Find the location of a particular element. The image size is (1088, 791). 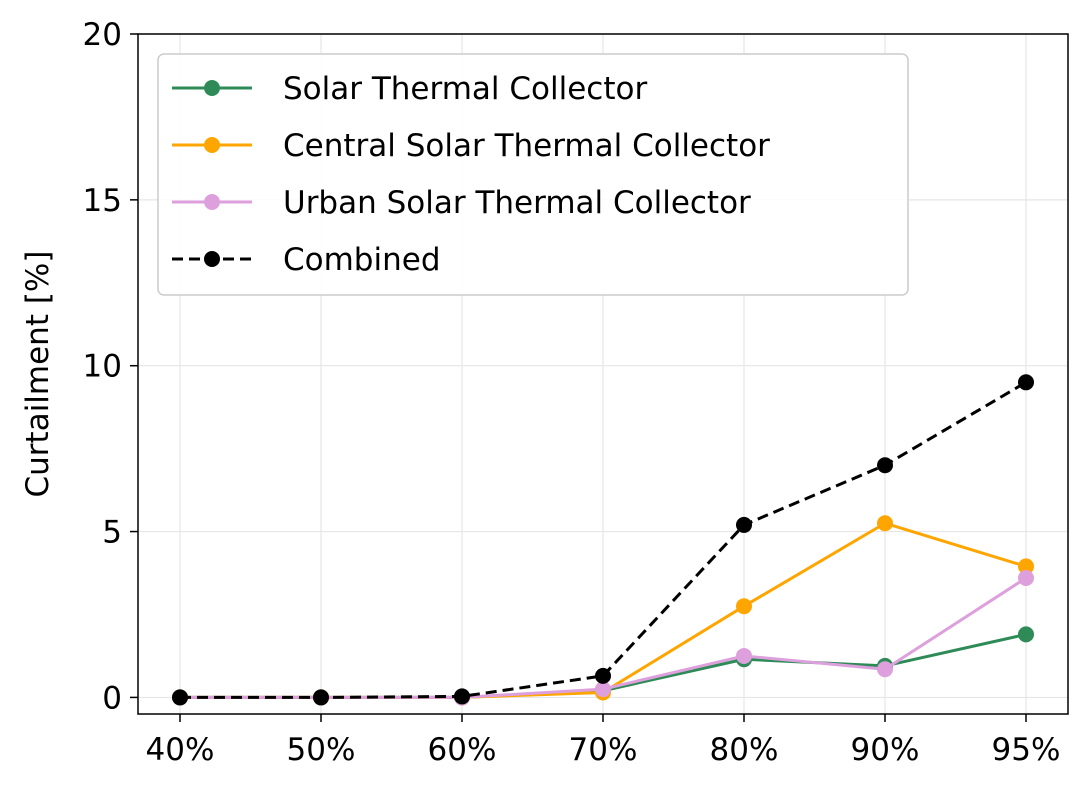

y-tick-label: 20 is located at coordinates (102, 35).